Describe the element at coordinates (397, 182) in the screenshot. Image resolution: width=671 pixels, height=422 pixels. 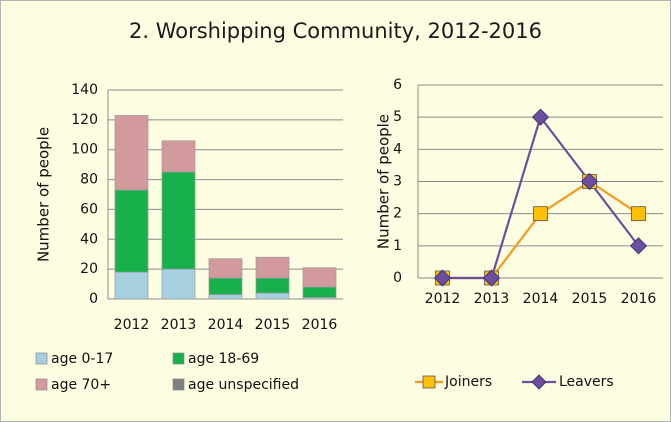
I see `line-y-tick-label: 3` at that location.